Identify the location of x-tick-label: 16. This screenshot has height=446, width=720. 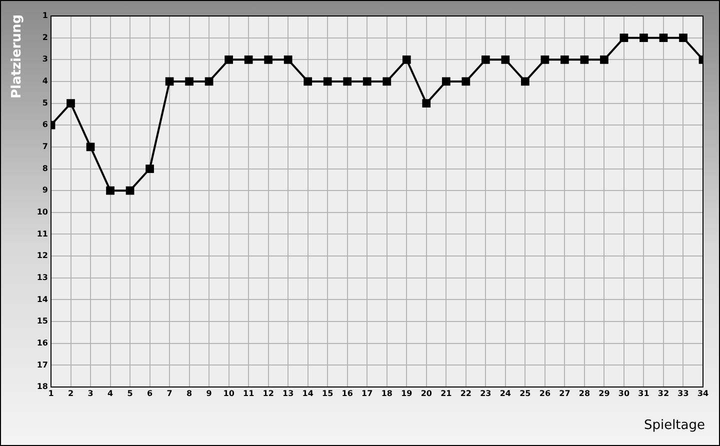
(348, 393).